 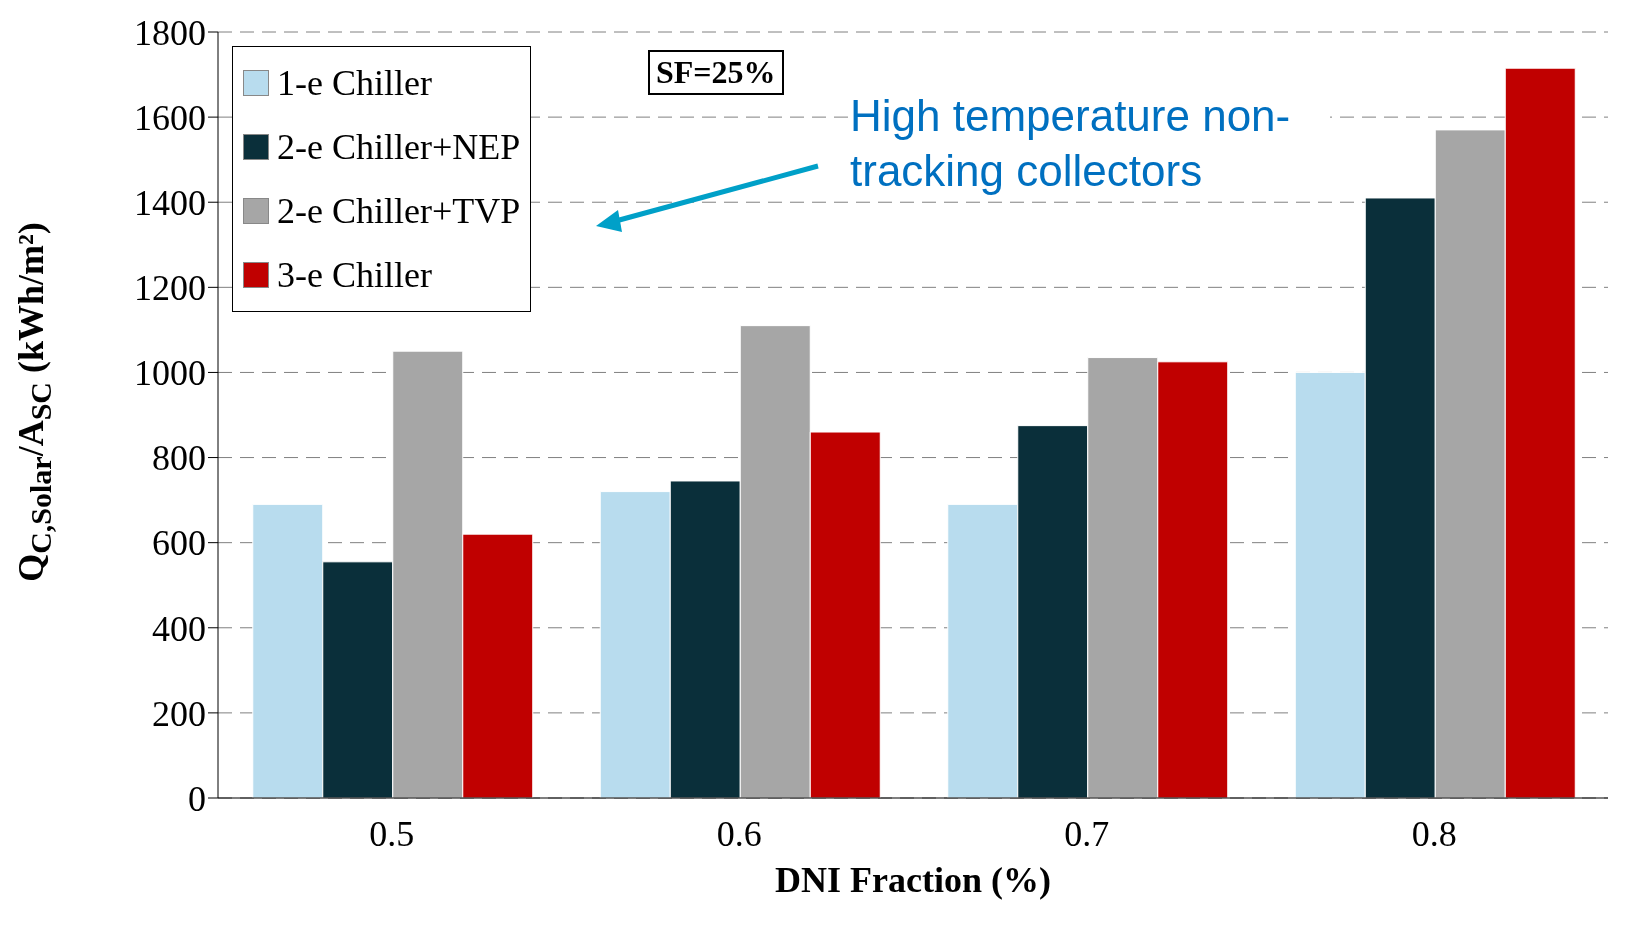 What do you see at coordinates (1090, 143) in the screenshot?
I see `annotation: High temperature non-tracking collectors` at bounding box center [1090, 143].